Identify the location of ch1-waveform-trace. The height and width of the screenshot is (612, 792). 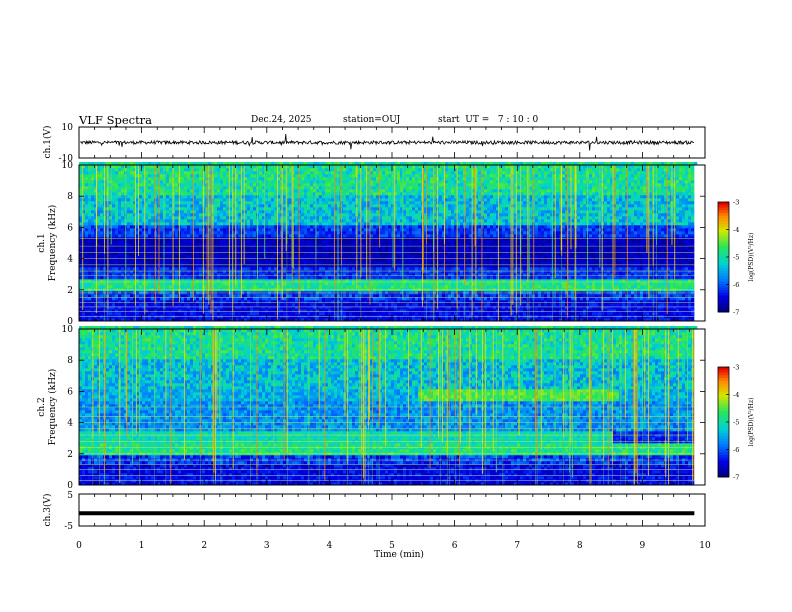
(387, 142).